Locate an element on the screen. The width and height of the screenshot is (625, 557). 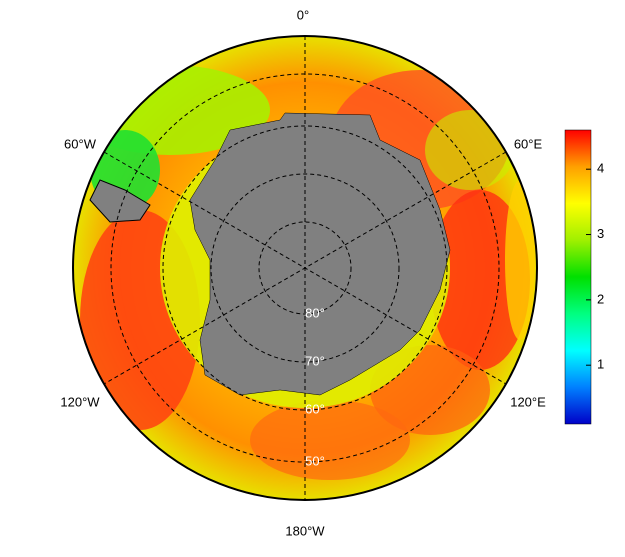
lat-label: 80° is located at coordinates (315, 312).